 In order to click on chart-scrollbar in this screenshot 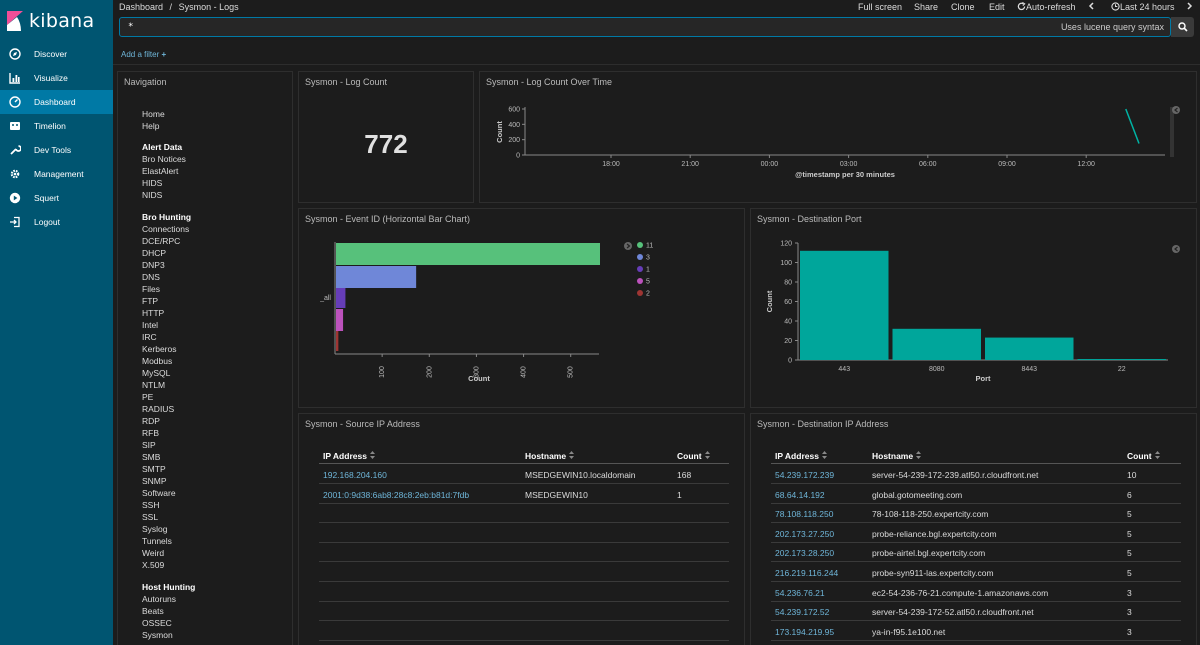, I will do `click(1172, 132)`.